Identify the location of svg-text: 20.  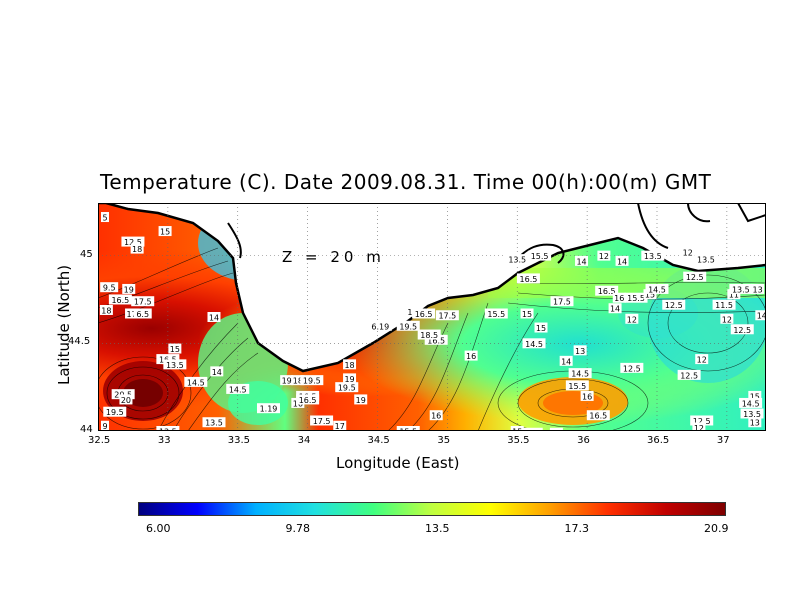
(126, 400).